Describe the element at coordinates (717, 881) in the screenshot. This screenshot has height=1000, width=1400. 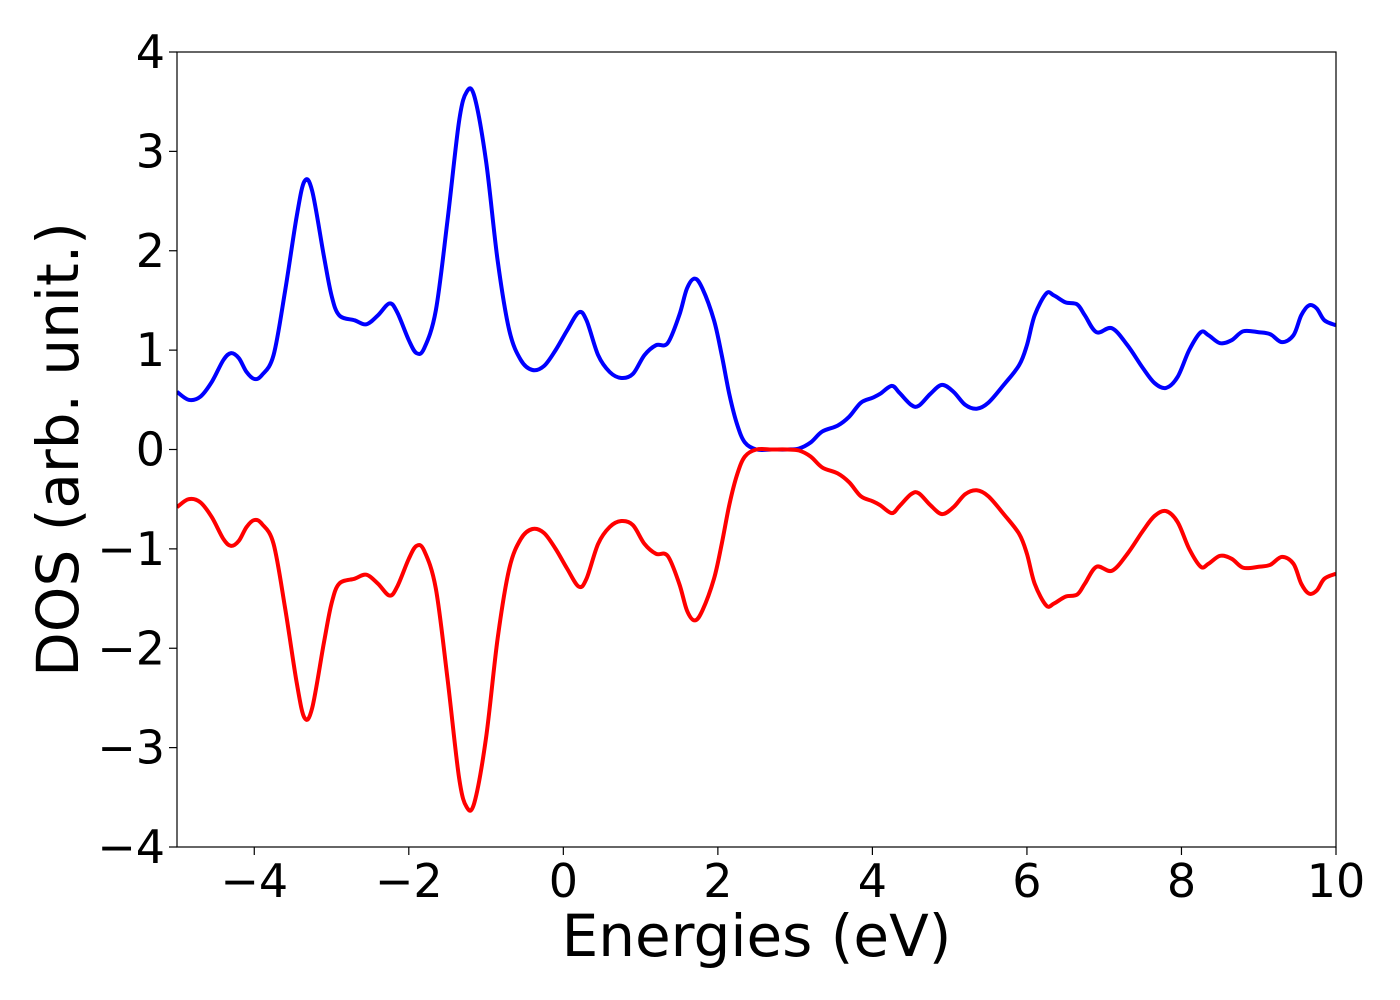
I see `x-tick-label: 2` at that location.